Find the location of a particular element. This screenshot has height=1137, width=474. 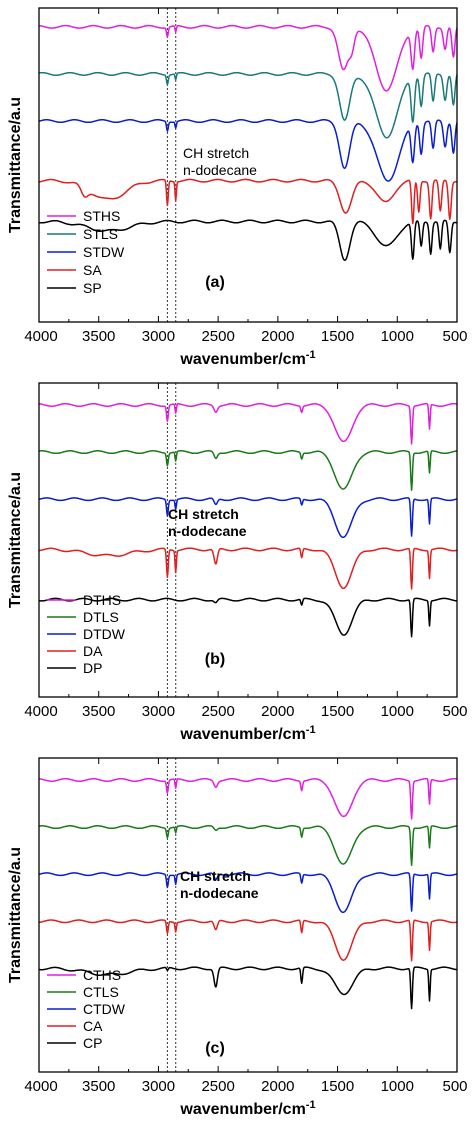

panel-label: (b) is located at coordinates (215, 659).